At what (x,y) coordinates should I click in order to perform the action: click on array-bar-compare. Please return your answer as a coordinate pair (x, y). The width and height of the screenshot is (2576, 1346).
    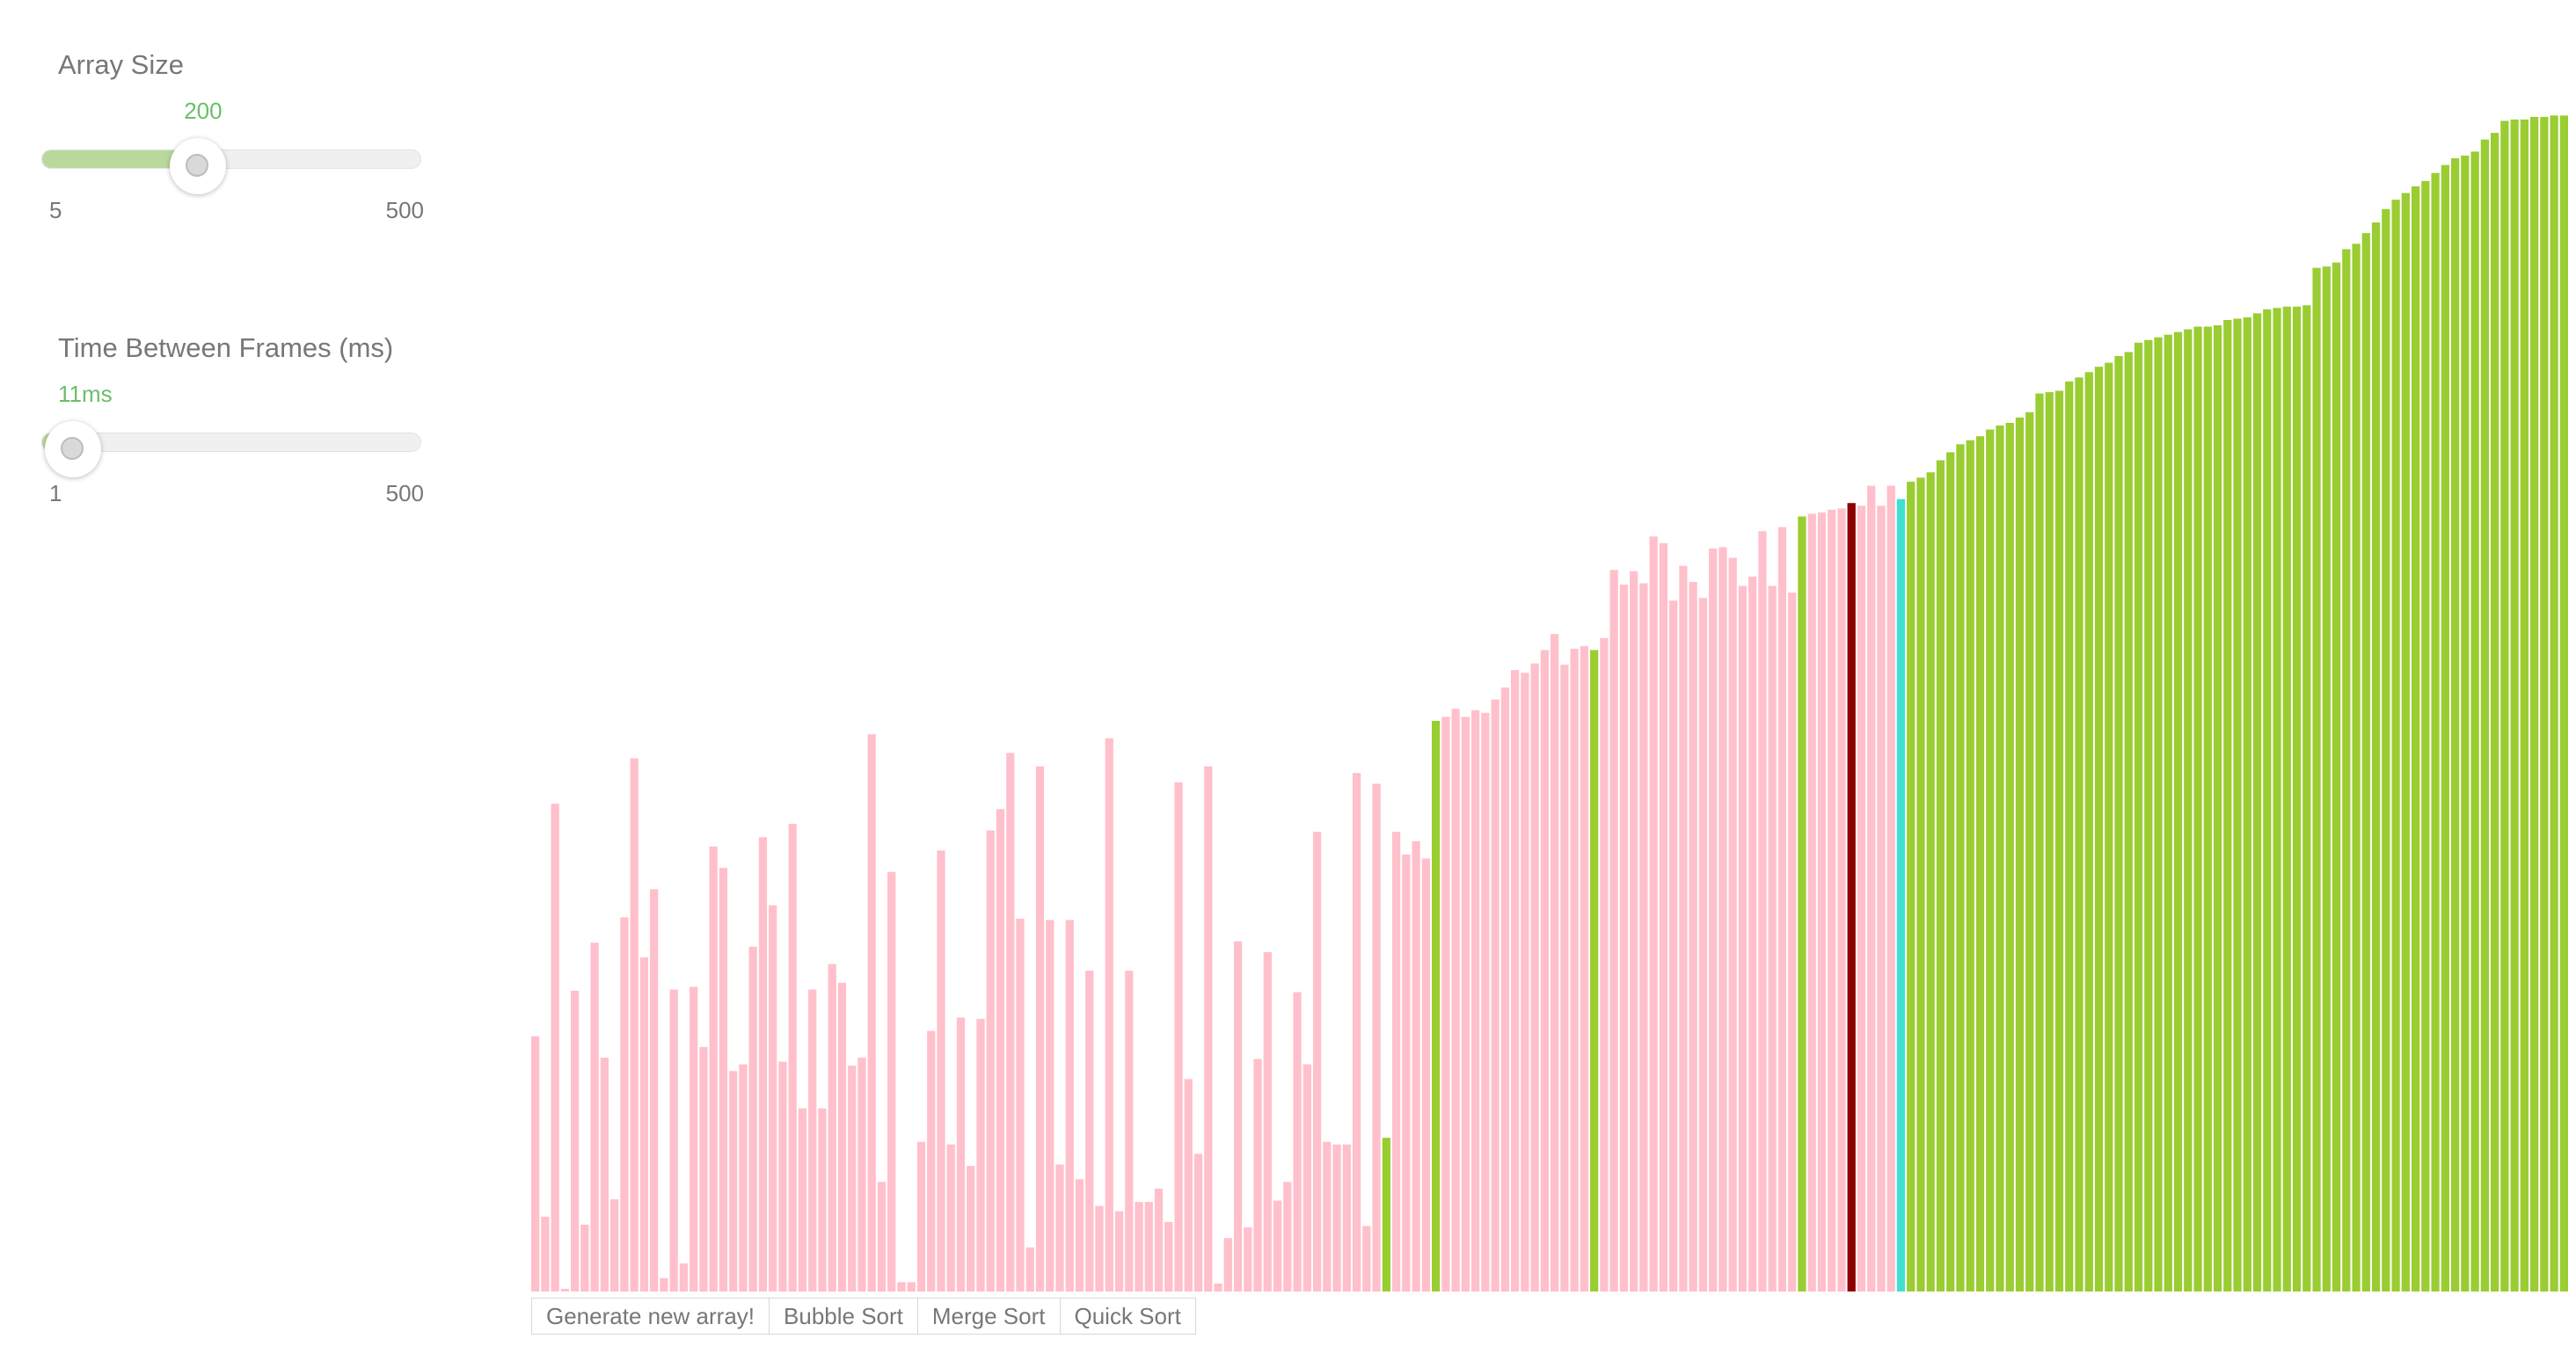
    Looking at the image, I should click on (1851, 897).